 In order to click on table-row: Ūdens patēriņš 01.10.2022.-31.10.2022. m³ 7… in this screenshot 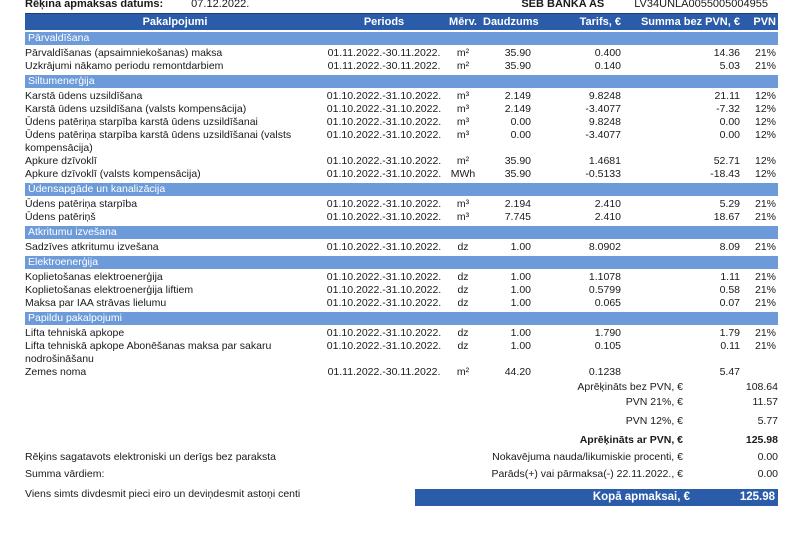, I will do `click(401, 217)`.